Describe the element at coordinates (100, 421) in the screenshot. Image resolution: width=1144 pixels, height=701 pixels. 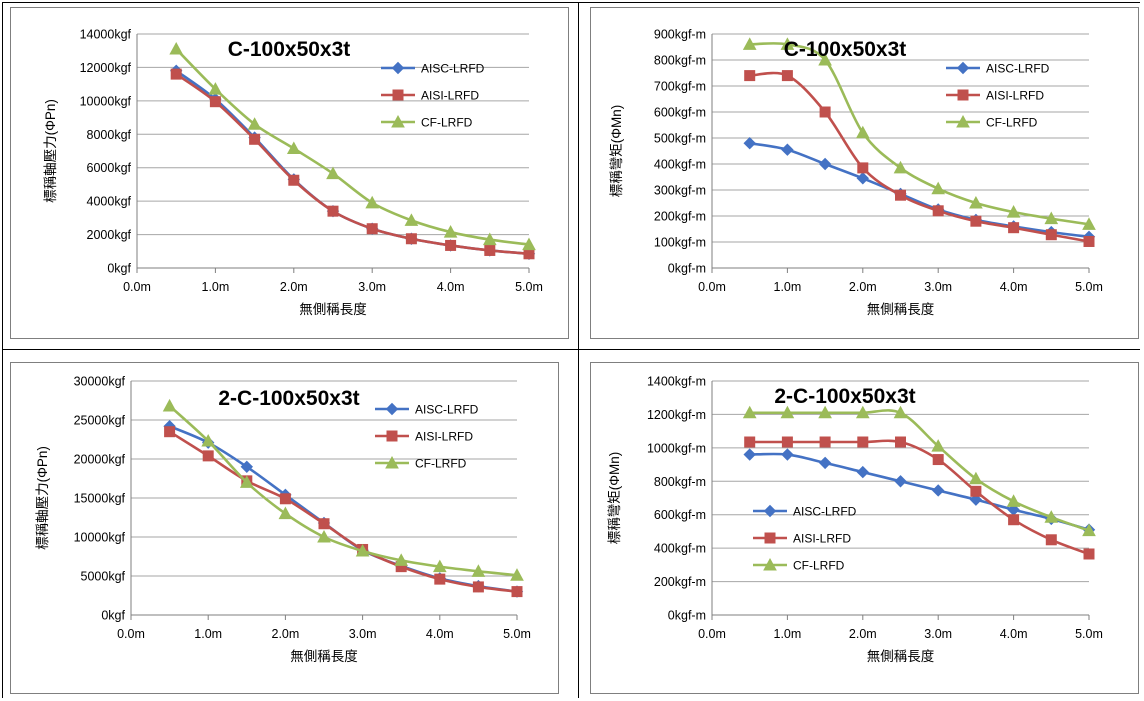
I see `y-tick-label: 25000kgf` at that location.